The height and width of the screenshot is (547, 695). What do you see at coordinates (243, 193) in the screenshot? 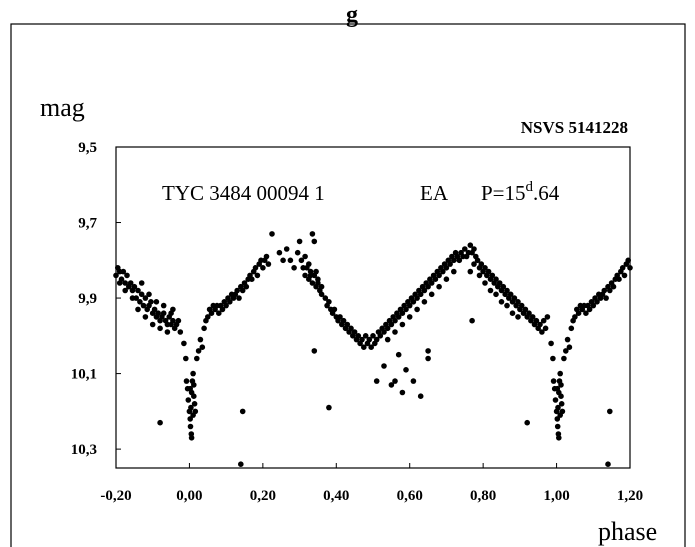
I see `annotation-star: TYC 3484 00094 1` at bounding box center [243, 193].